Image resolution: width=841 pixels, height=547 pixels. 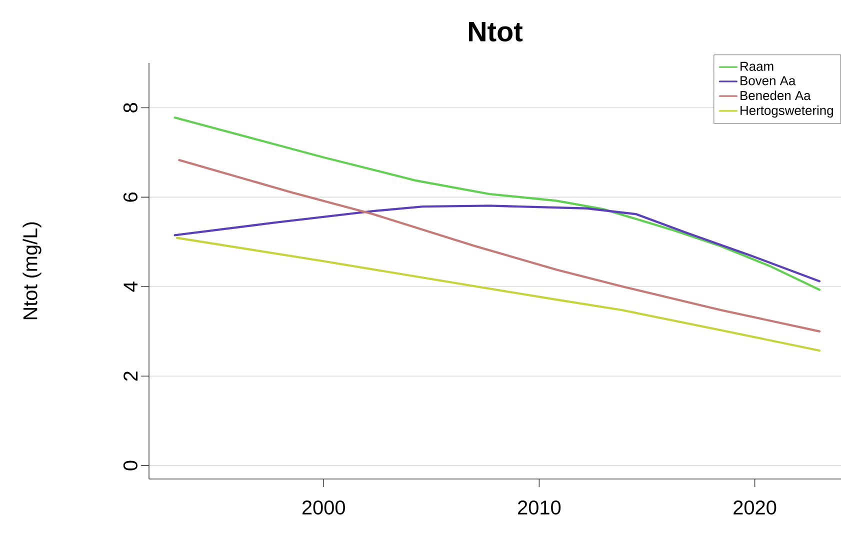 I want to click on line-series, so click(x=497, y=243).